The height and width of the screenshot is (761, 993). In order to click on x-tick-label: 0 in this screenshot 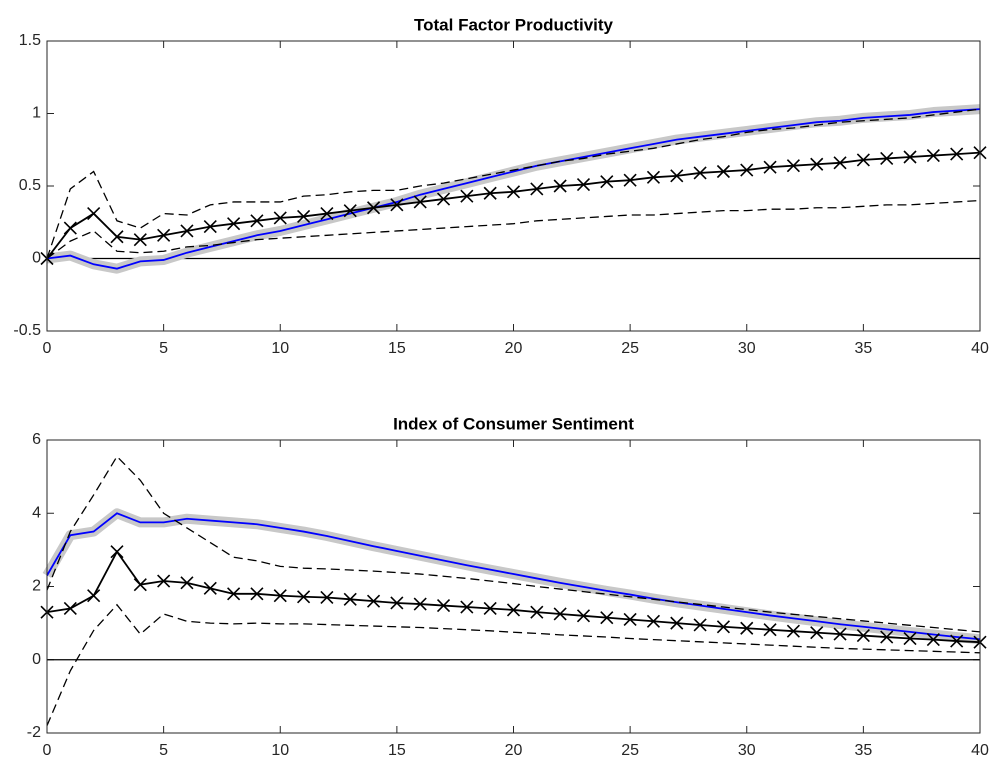, I will do `click(47, 348)`.